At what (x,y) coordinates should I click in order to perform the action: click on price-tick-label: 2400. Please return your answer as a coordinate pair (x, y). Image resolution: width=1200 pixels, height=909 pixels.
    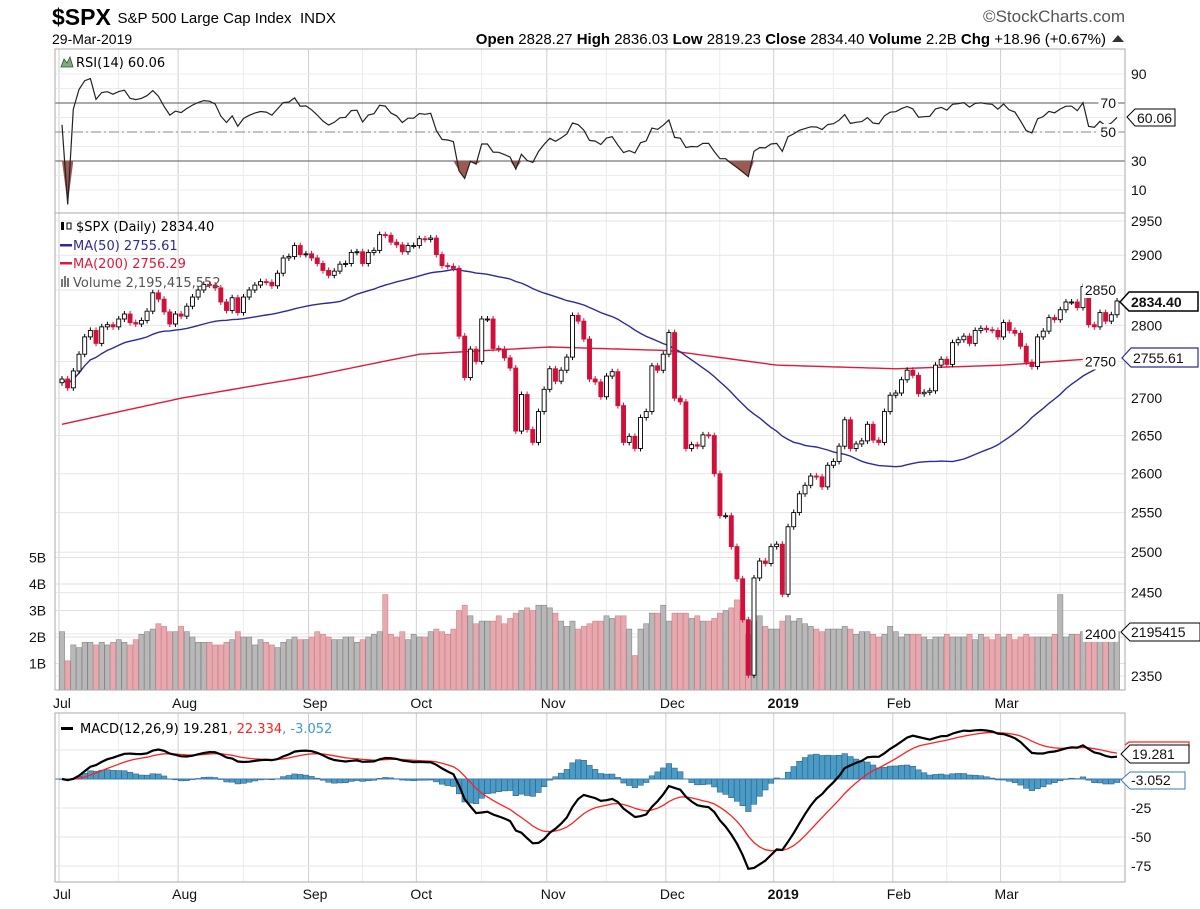
    Looking at the image, I should click on (1100, 634).